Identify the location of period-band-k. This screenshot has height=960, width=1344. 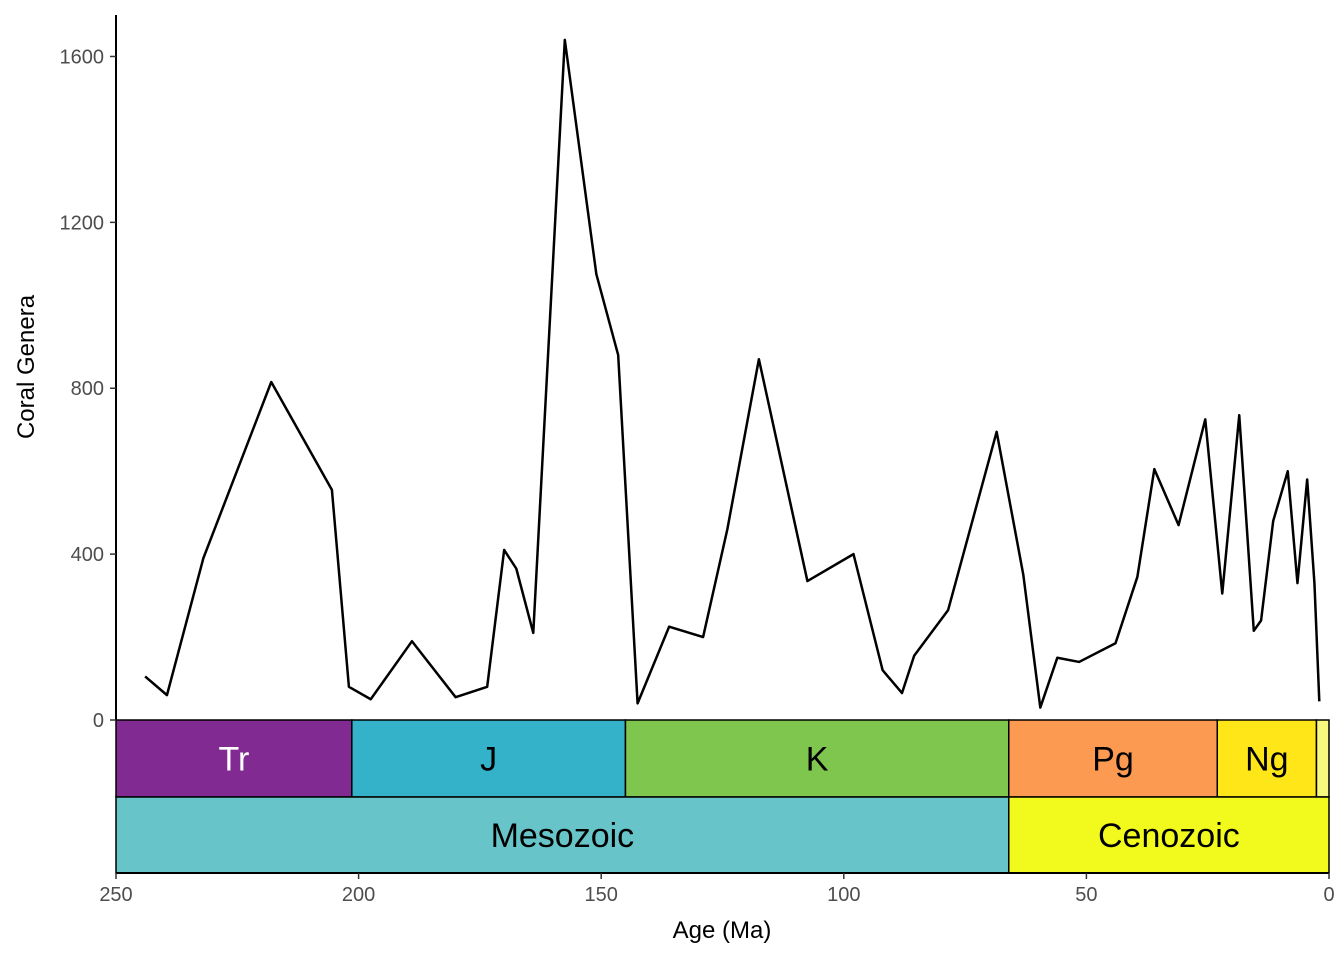
(817, 758).